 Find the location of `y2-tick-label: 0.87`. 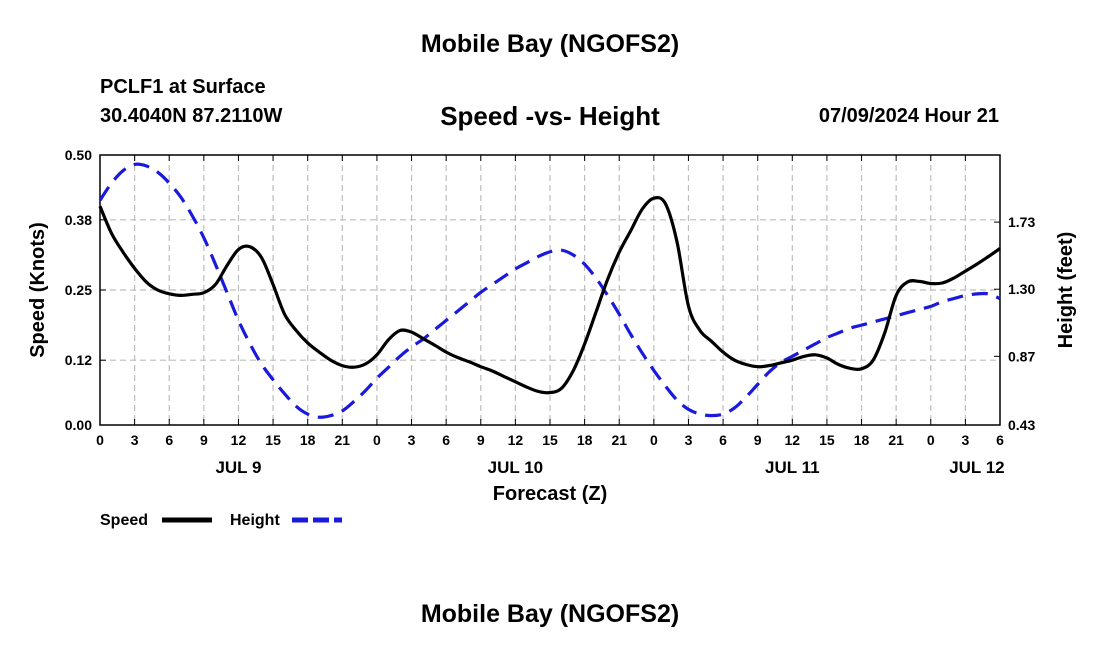

y2-tick-label: 0.87 is located at coordinates (1021, 356).